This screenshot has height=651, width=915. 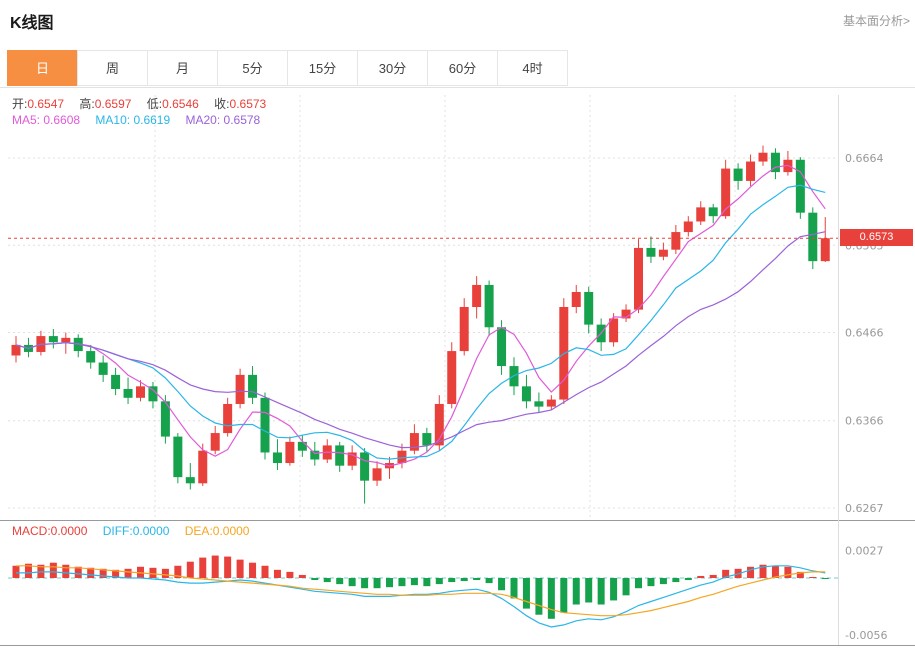 I want to click on macd-readout: MACD:0.0000 DIFF:0.0000 DEA:0.0000, so click(x=130, y=531).